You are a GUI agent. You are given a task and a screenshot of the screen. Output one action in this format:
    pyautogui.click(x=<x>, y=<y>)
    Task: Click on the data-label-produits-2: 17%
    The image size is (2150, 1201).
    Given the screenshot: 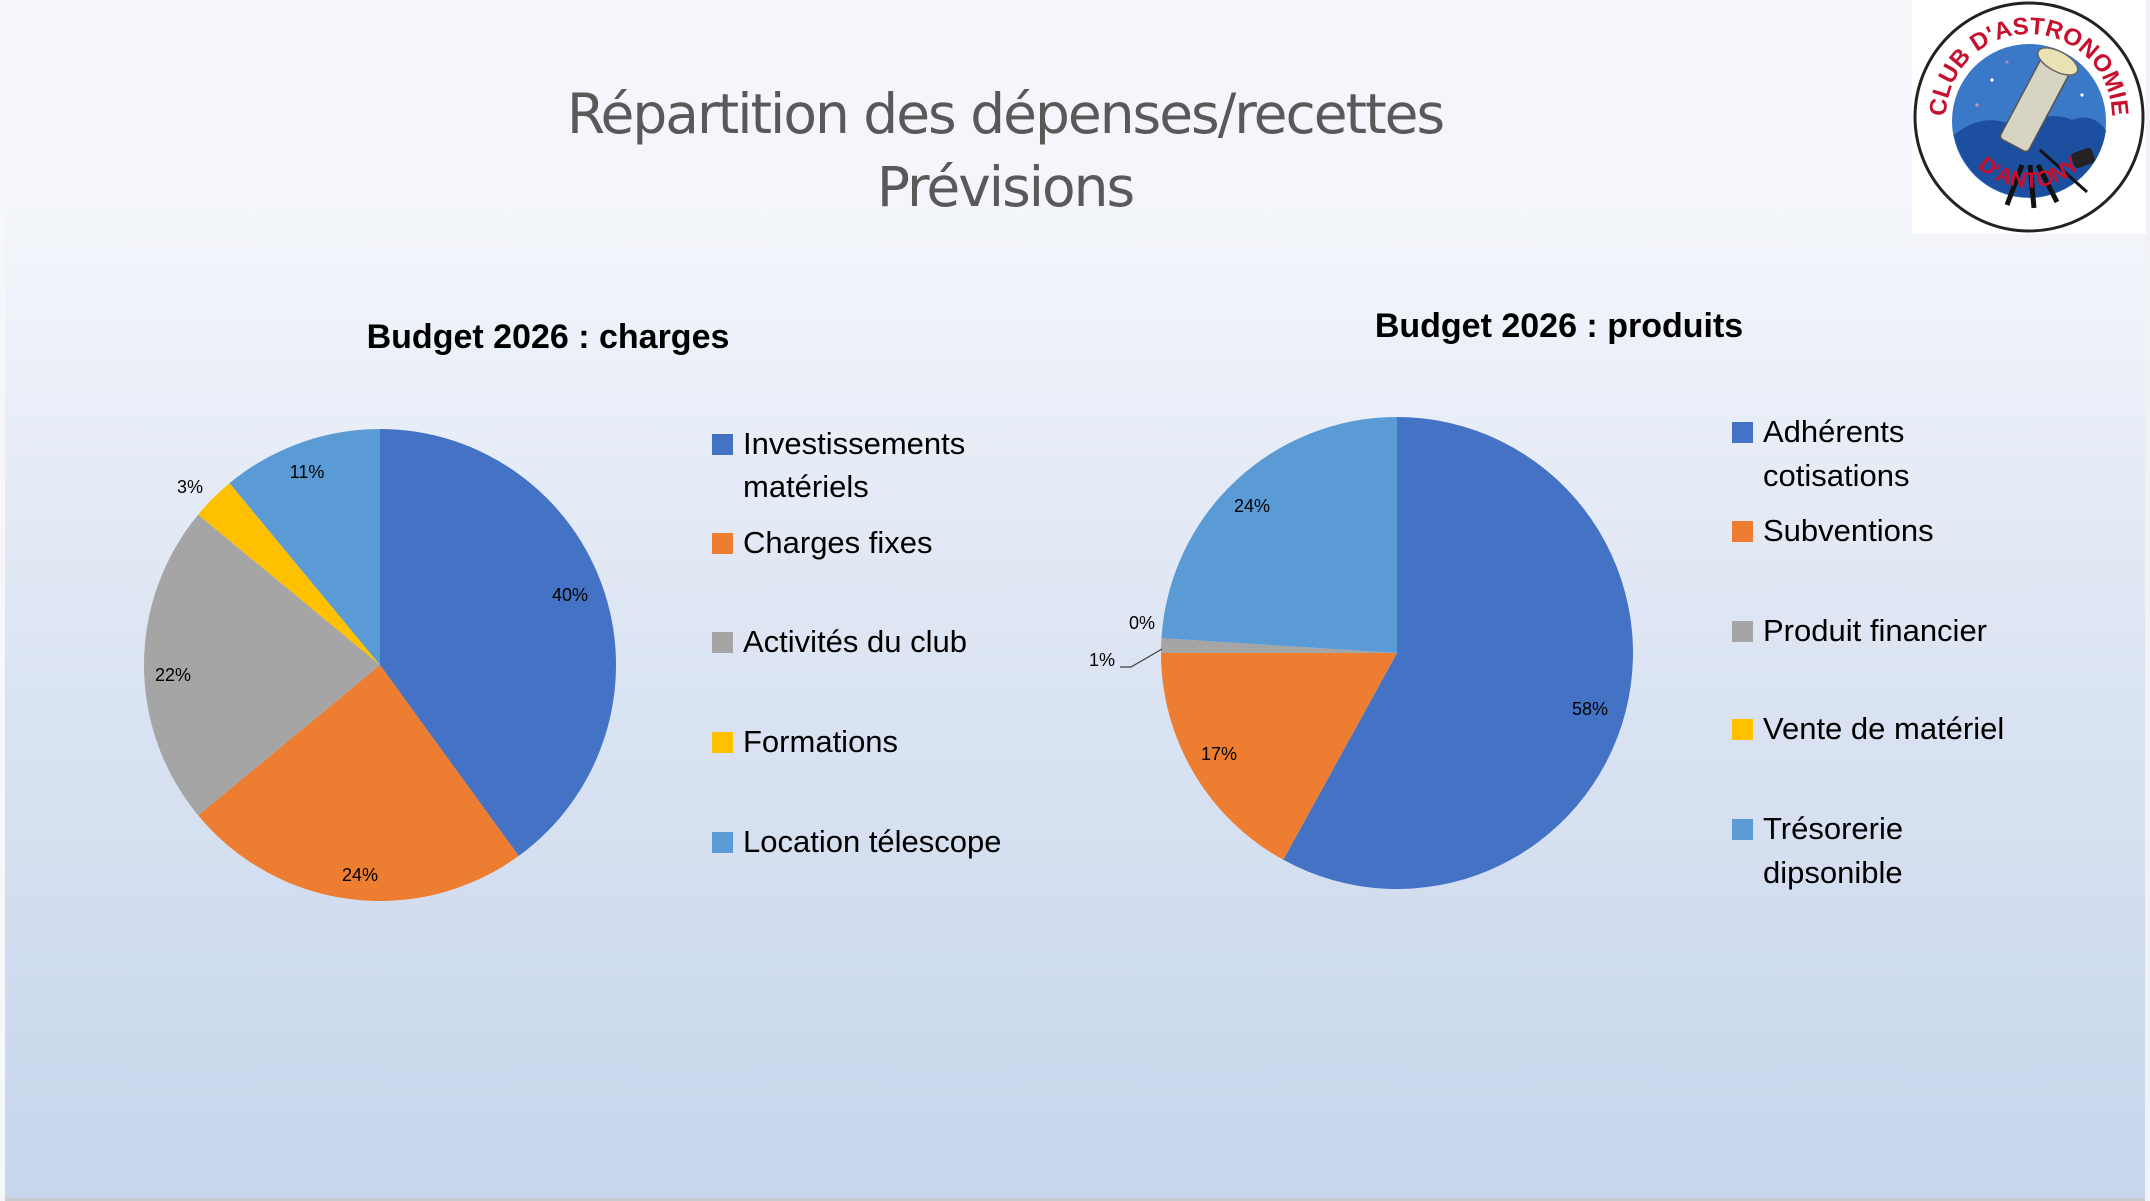 What is the action you would take?
    pyautogui.click(x=1219, y=754)
    